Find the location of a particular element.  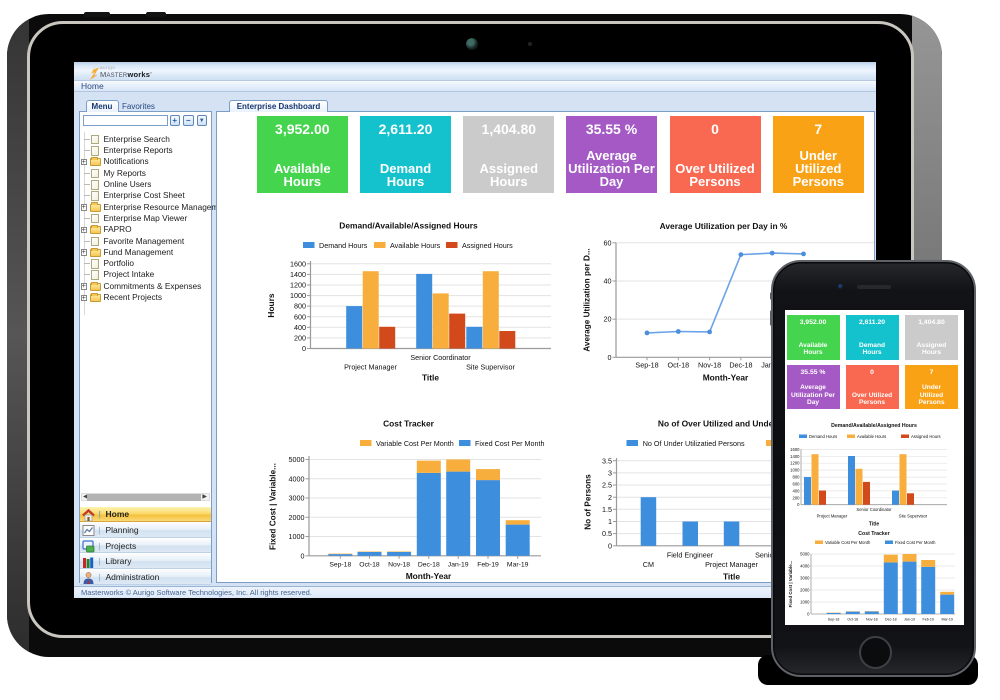

svg-text: 3.5 is located at coordinates (607, 460).